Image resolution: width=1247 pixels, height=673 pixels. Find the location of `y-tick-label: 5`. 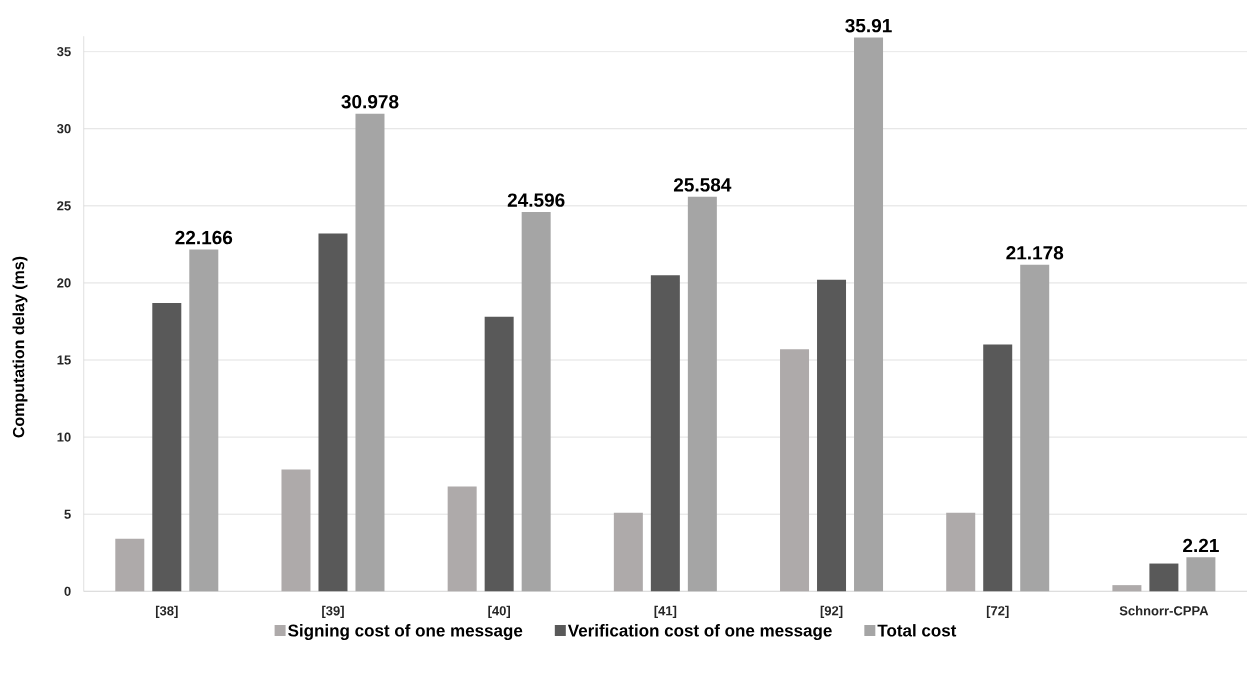

y-tick-label: 5 is located at coordinates (67, 514).